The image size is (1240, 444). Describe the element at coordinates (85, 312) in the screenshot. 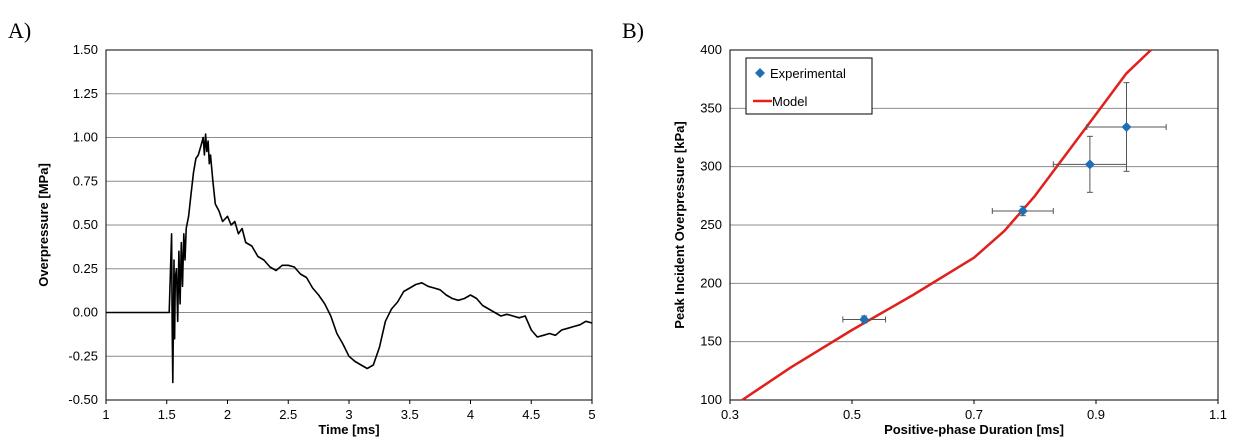

I see `y-tick-label: 0.00` at that location.